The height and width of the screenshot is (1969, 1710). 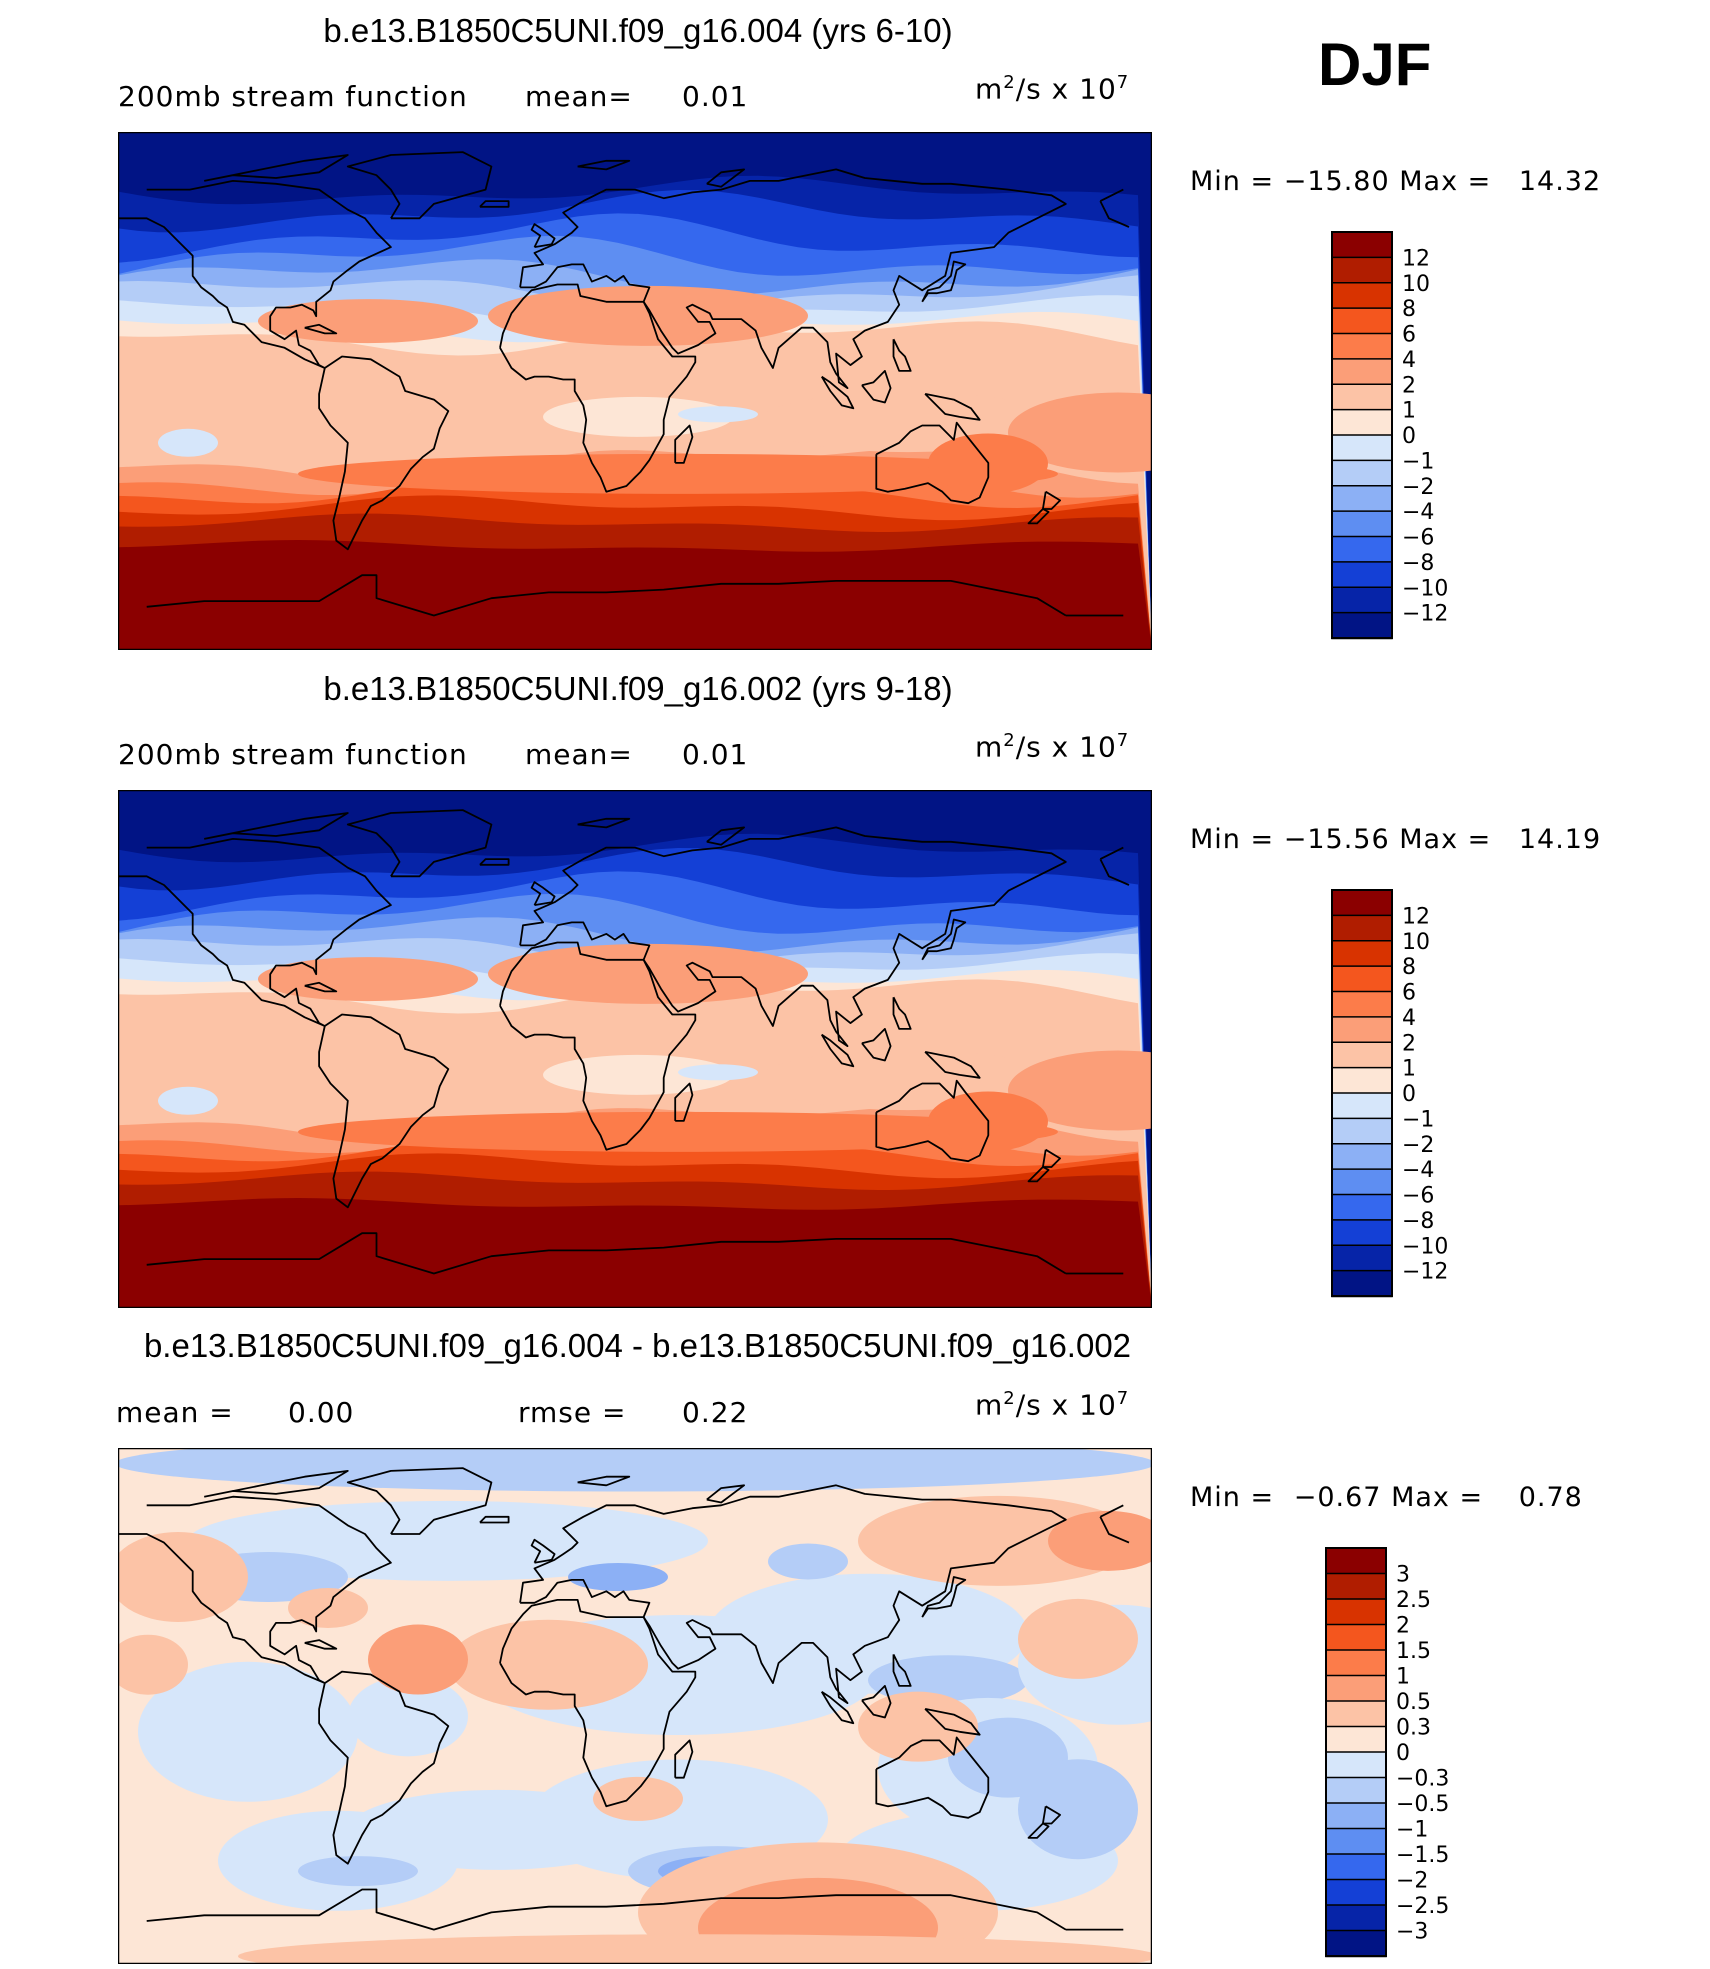 I want to click on colorbar-tick-label: −2, so click(x=1418, y=1145).